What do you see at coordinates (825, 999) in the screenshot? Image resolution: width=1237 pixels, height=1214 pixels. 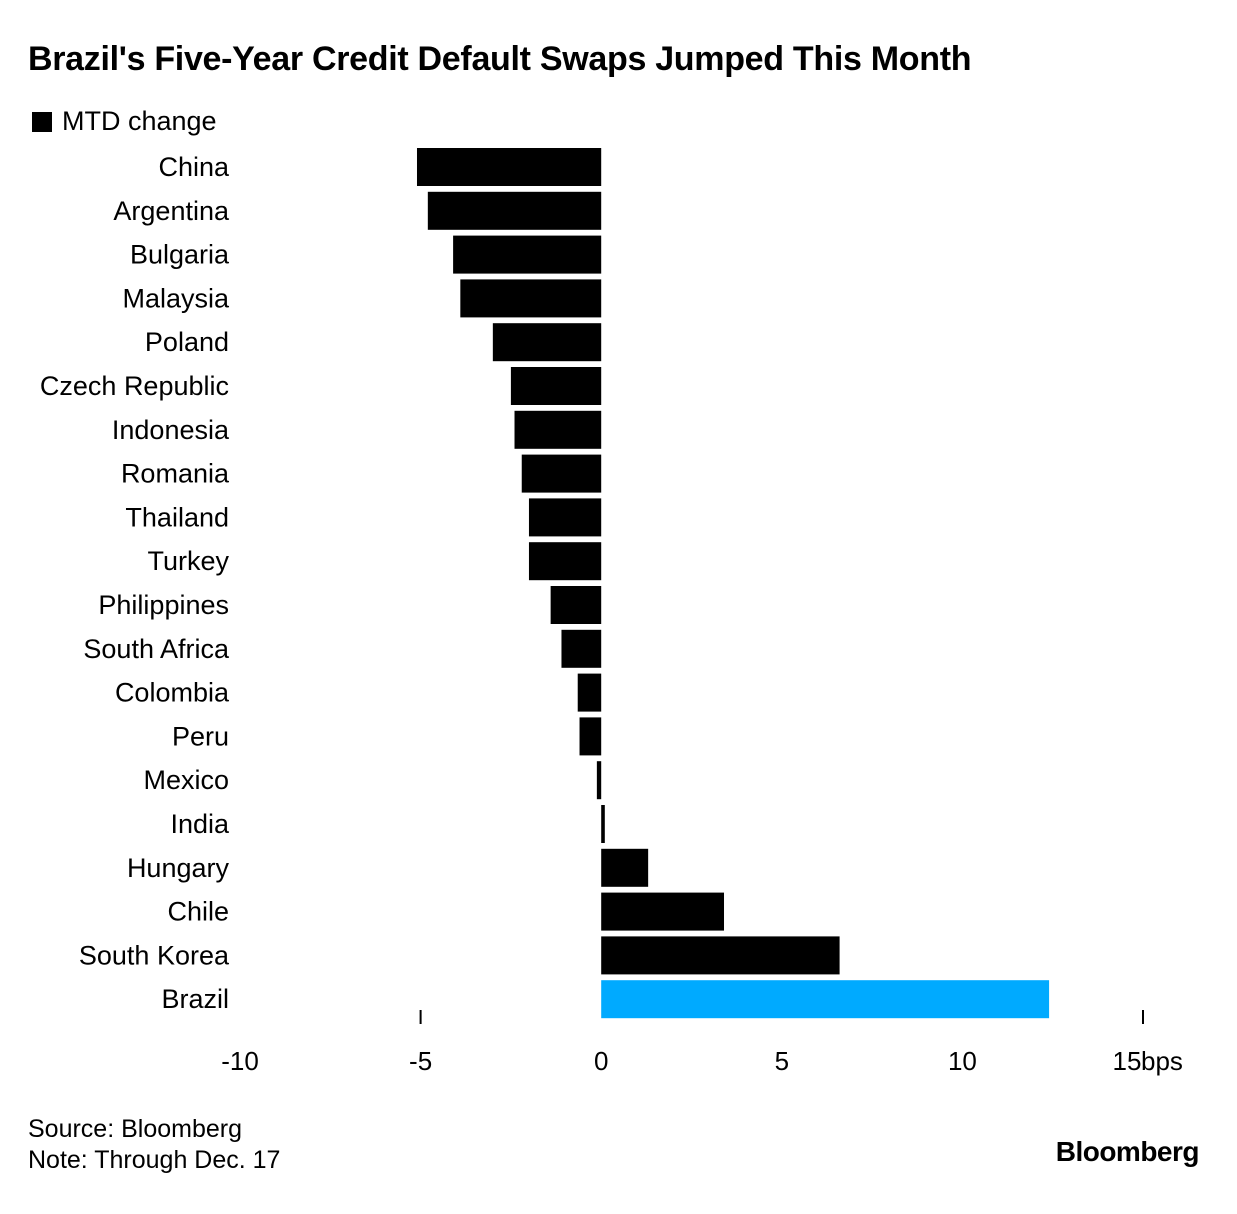 I see `bar-brazil` at bounding box center [825, 999].